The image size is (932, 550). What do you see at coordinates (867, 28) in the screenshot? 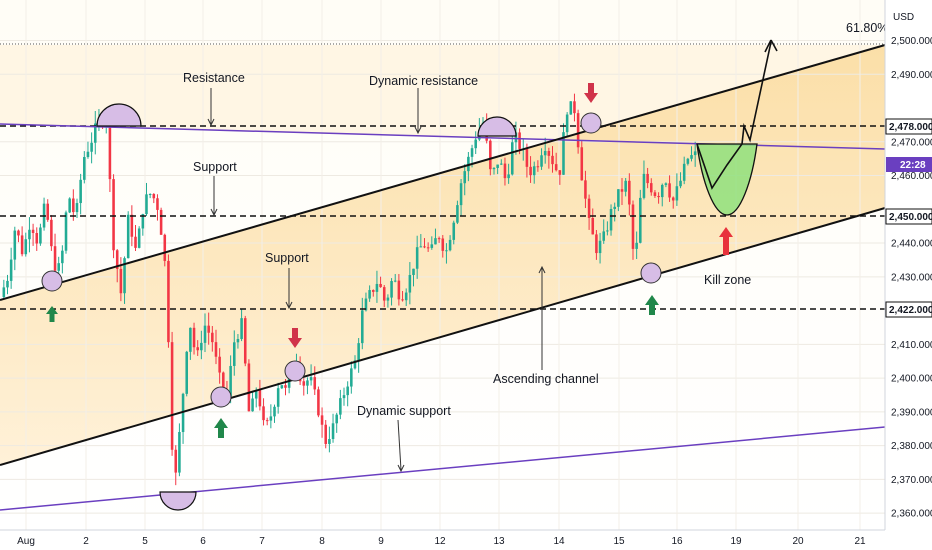
I see `fib-label: 61.80%` at bounding box center [867, 28].